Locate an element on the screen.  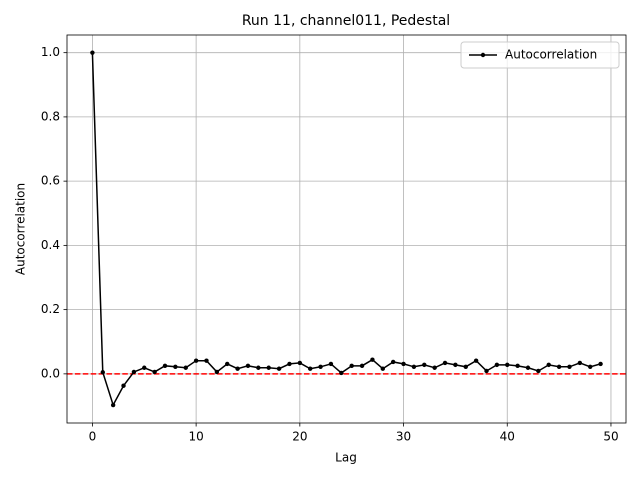
x-axis-label: Lag is located at coordinates (346, 458).